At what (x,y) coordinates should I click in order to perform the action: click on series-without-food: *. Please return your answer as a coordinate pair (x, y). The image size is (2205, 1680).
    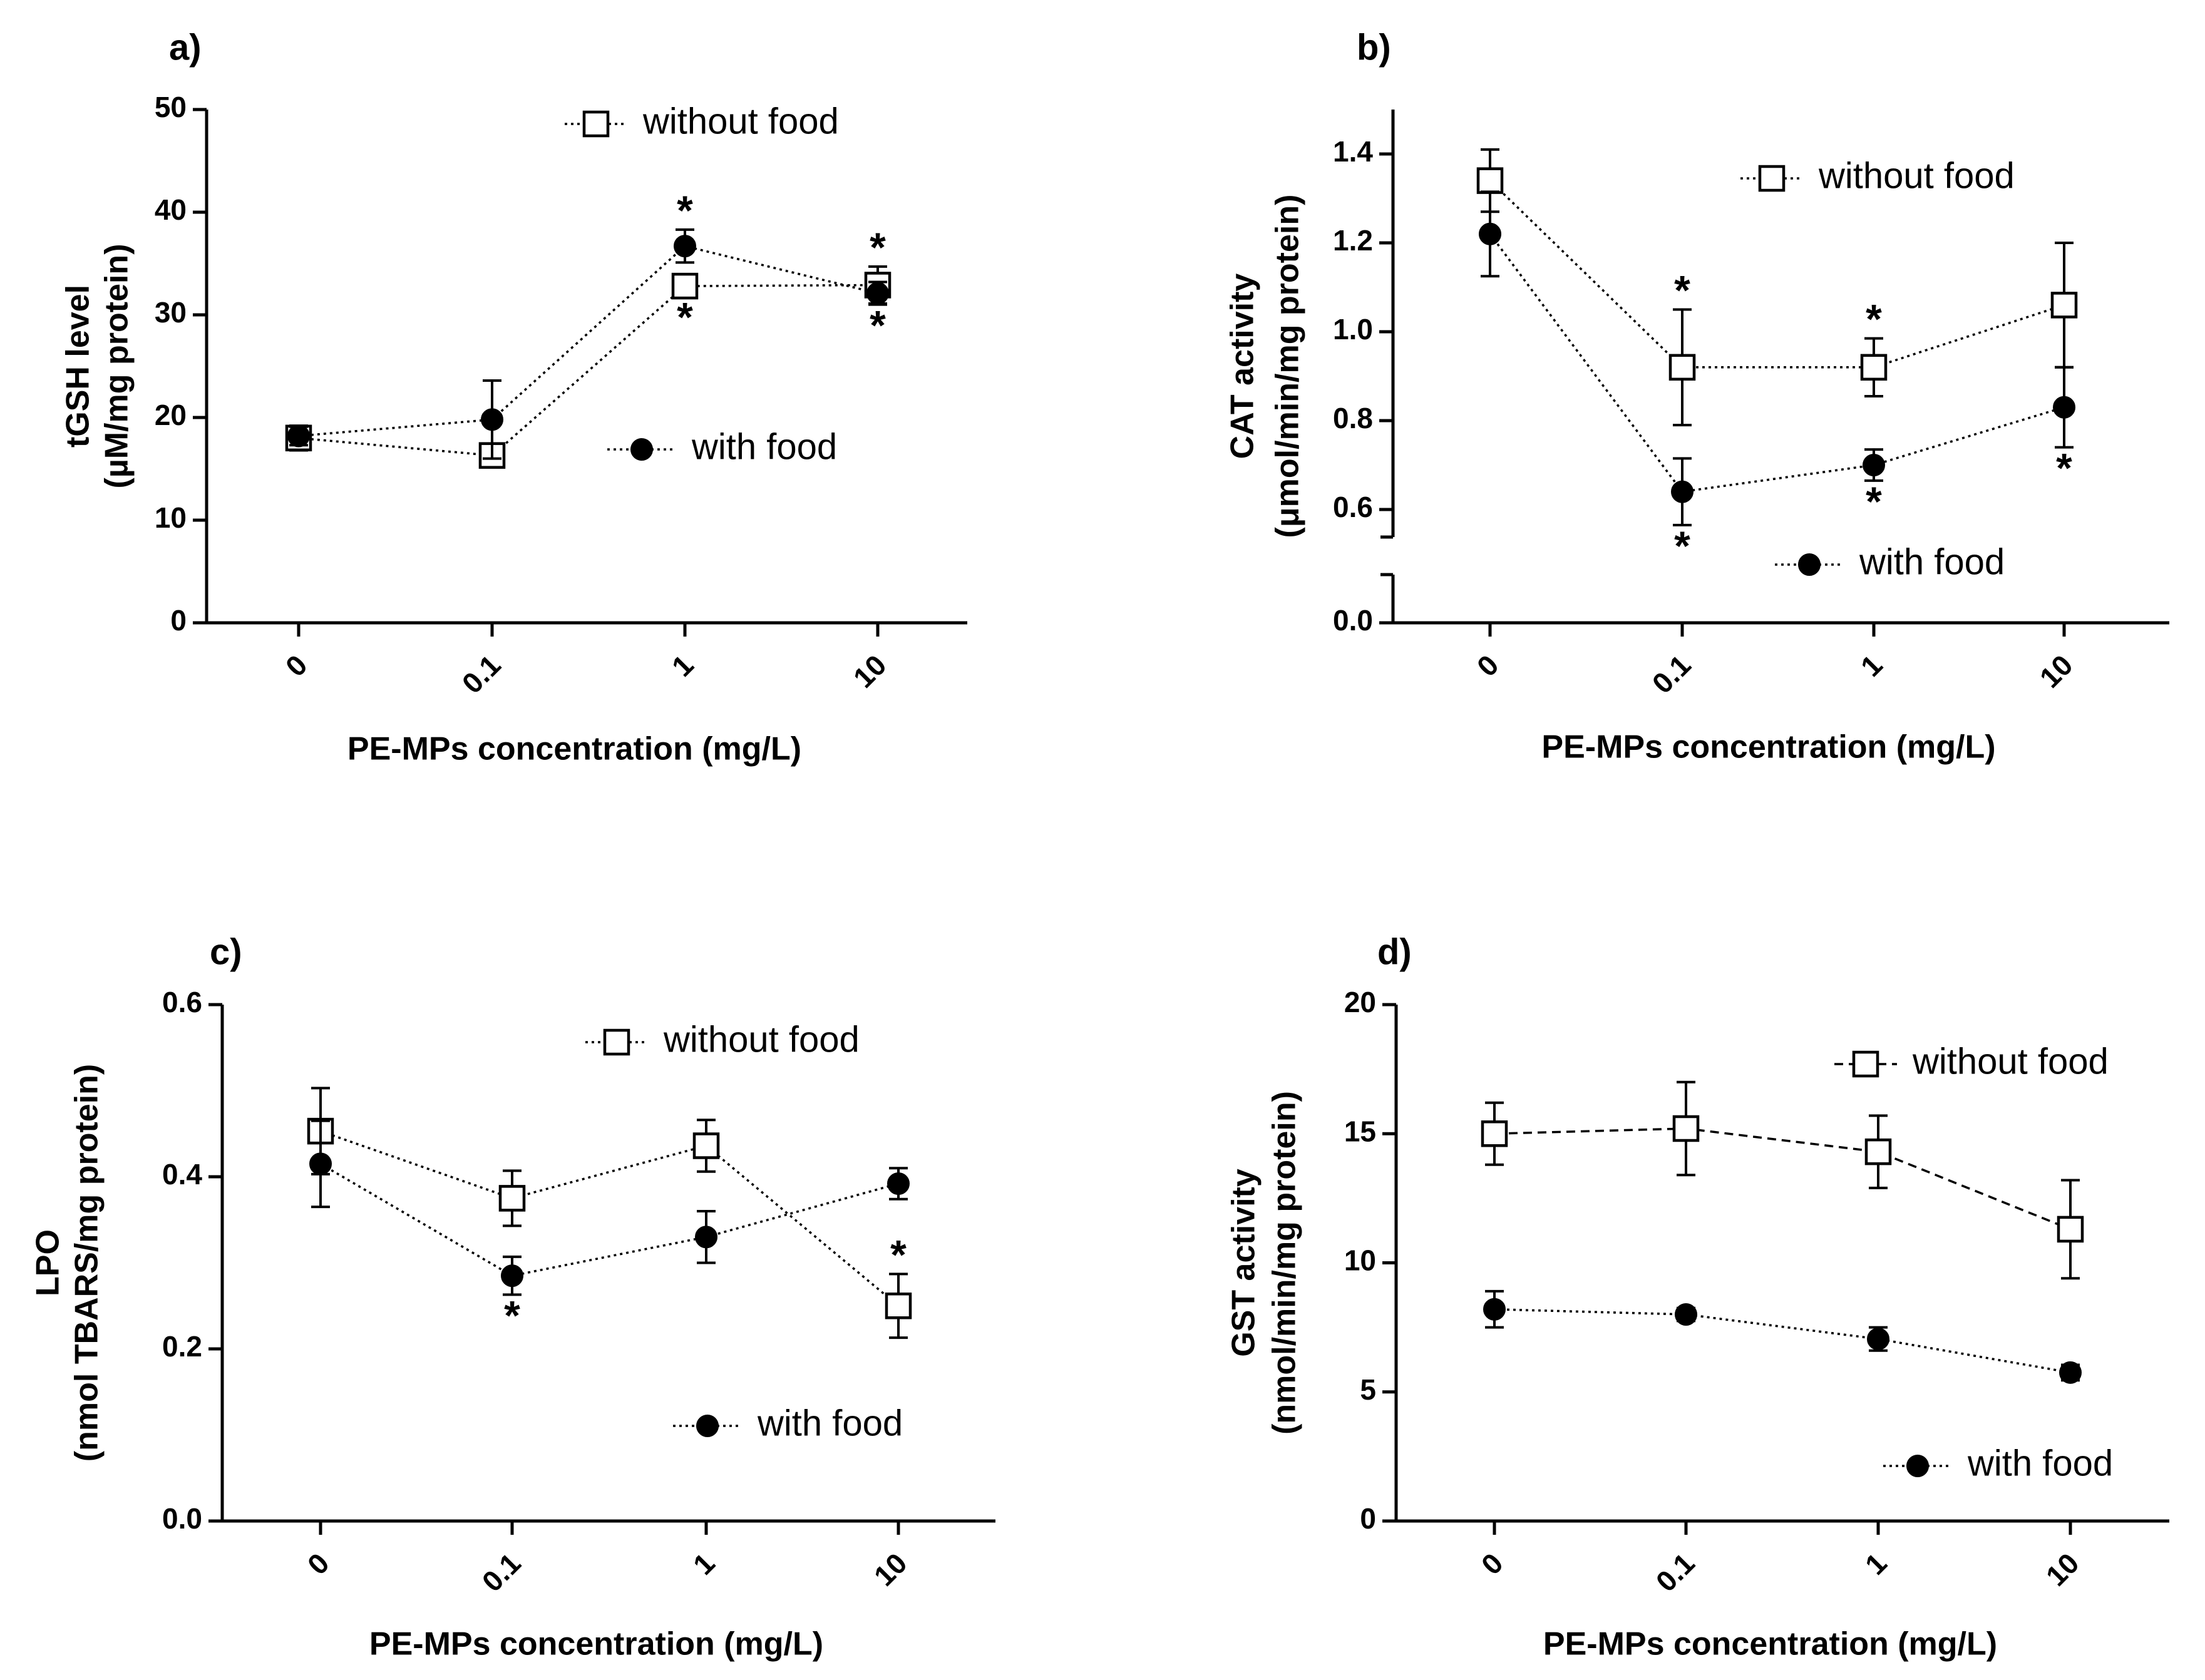
    Looking at the image, I should click on (609, 1213).